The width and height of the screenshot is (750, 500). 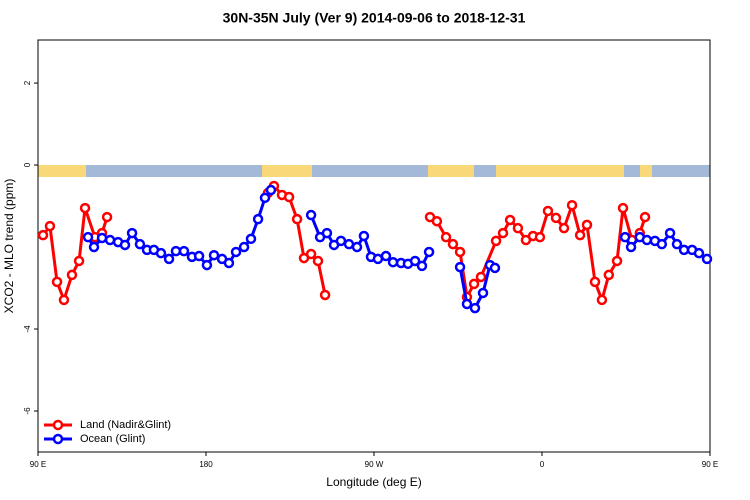 What do you see at coordinates (27, 164) in the screenshot?
I see `y-tick-label: 0` at bounding box center [27, 164].